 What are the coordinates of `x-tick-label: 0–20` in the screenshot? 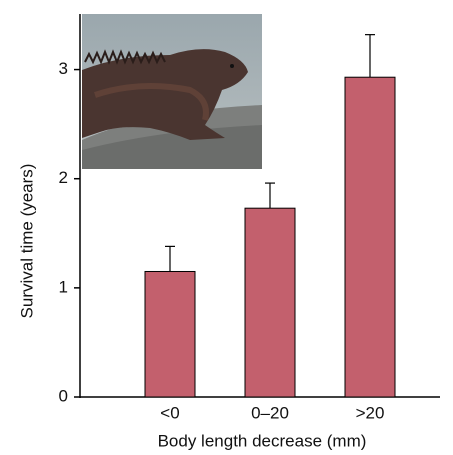 It's located at (270, 412).